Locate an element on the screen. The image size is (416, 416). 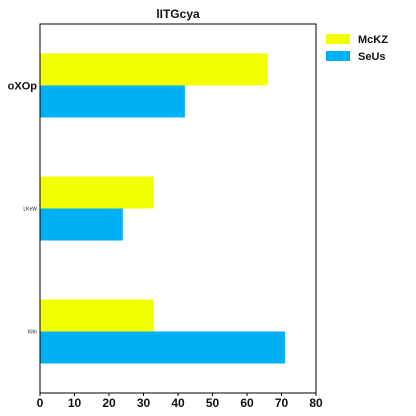
bar-SeUs-LKeW is located at coordinates (81, 224).